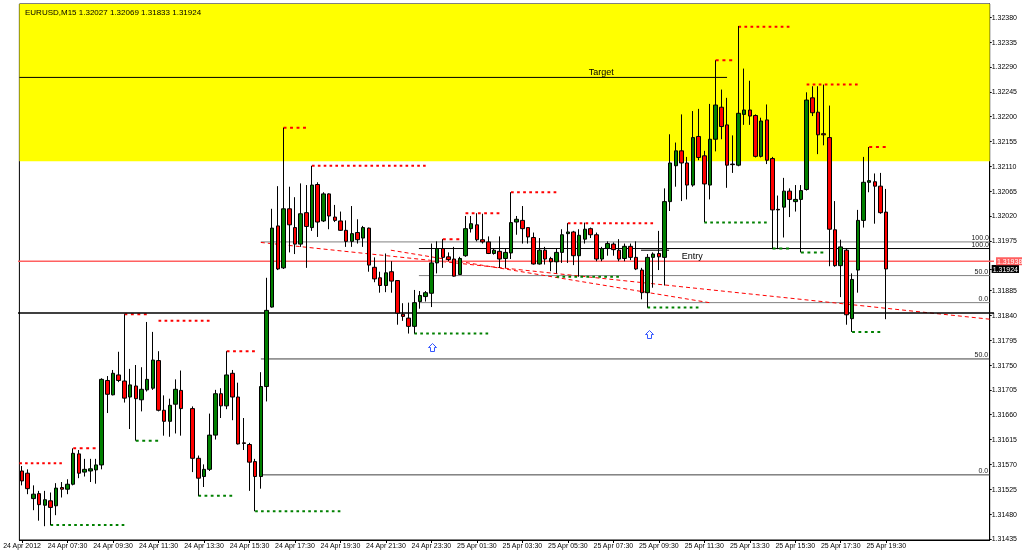  I want to click on annotation: Entry, so click(692, 255).